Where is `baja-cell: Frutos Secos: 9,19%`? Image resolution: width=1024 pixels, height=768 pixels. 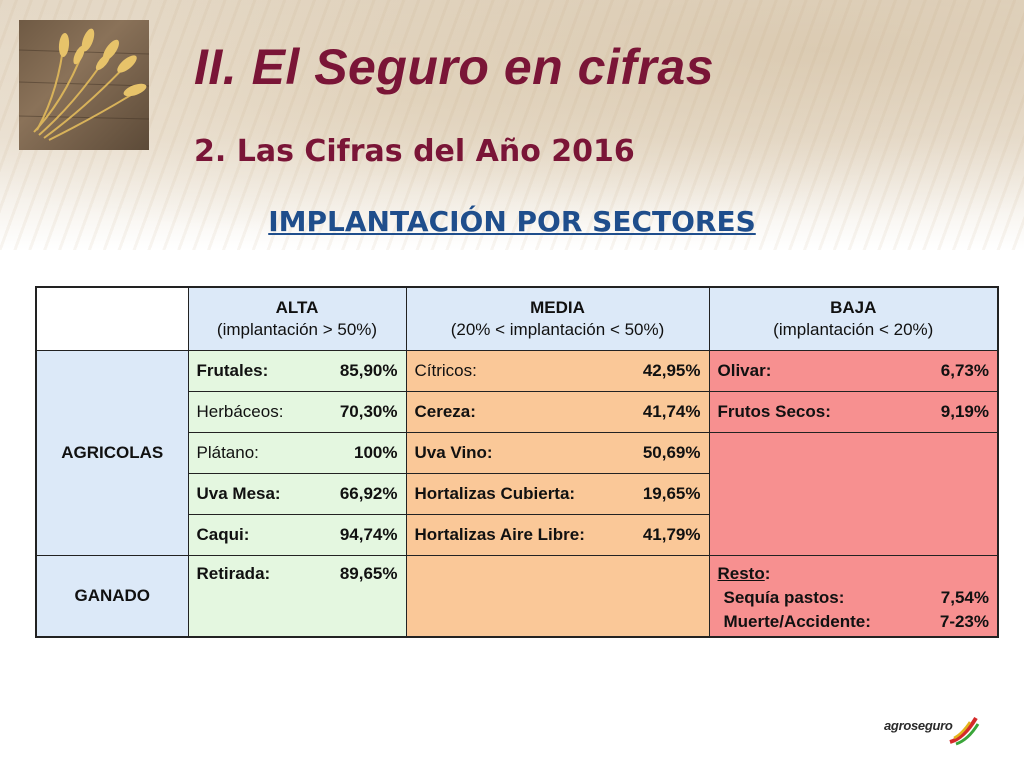
baja-cell: Frutos Secos: 9,19% is located at coordinates (853, 412).